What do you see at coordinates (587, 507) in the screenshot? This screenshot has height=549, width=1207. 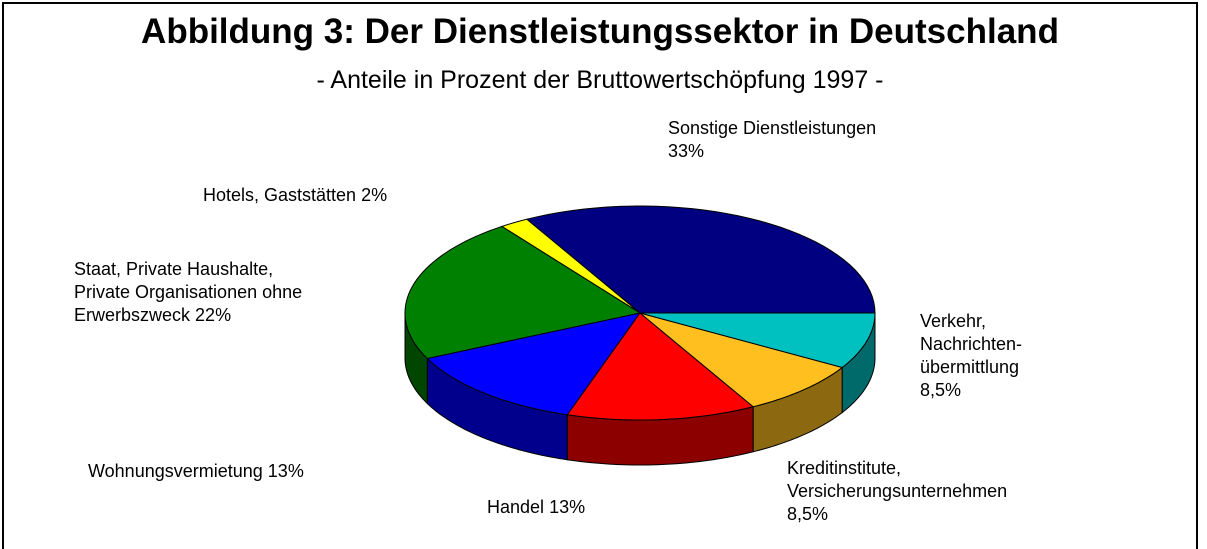 I see `slice-label: Handel 13%` at bounding box center [587, 507].